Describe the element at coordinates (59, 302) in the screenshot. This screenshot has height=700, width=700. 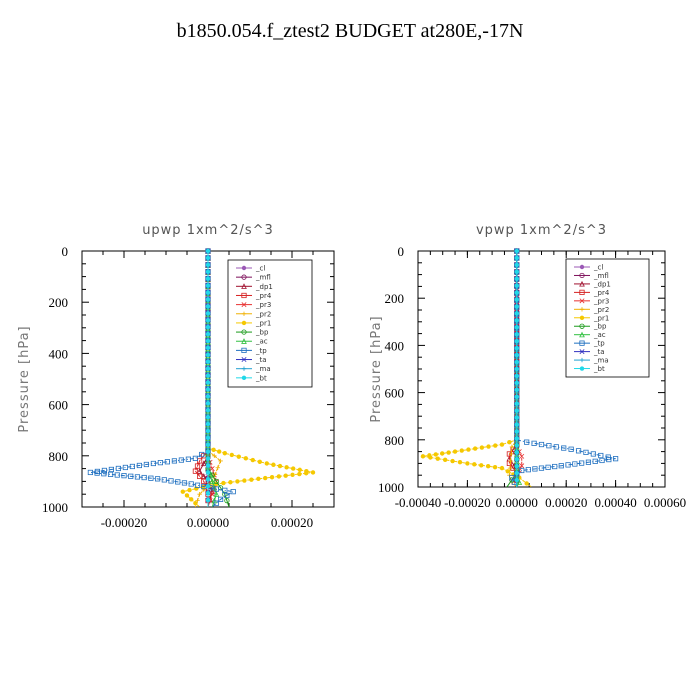
I see `y-tick-label: 200` at that location.